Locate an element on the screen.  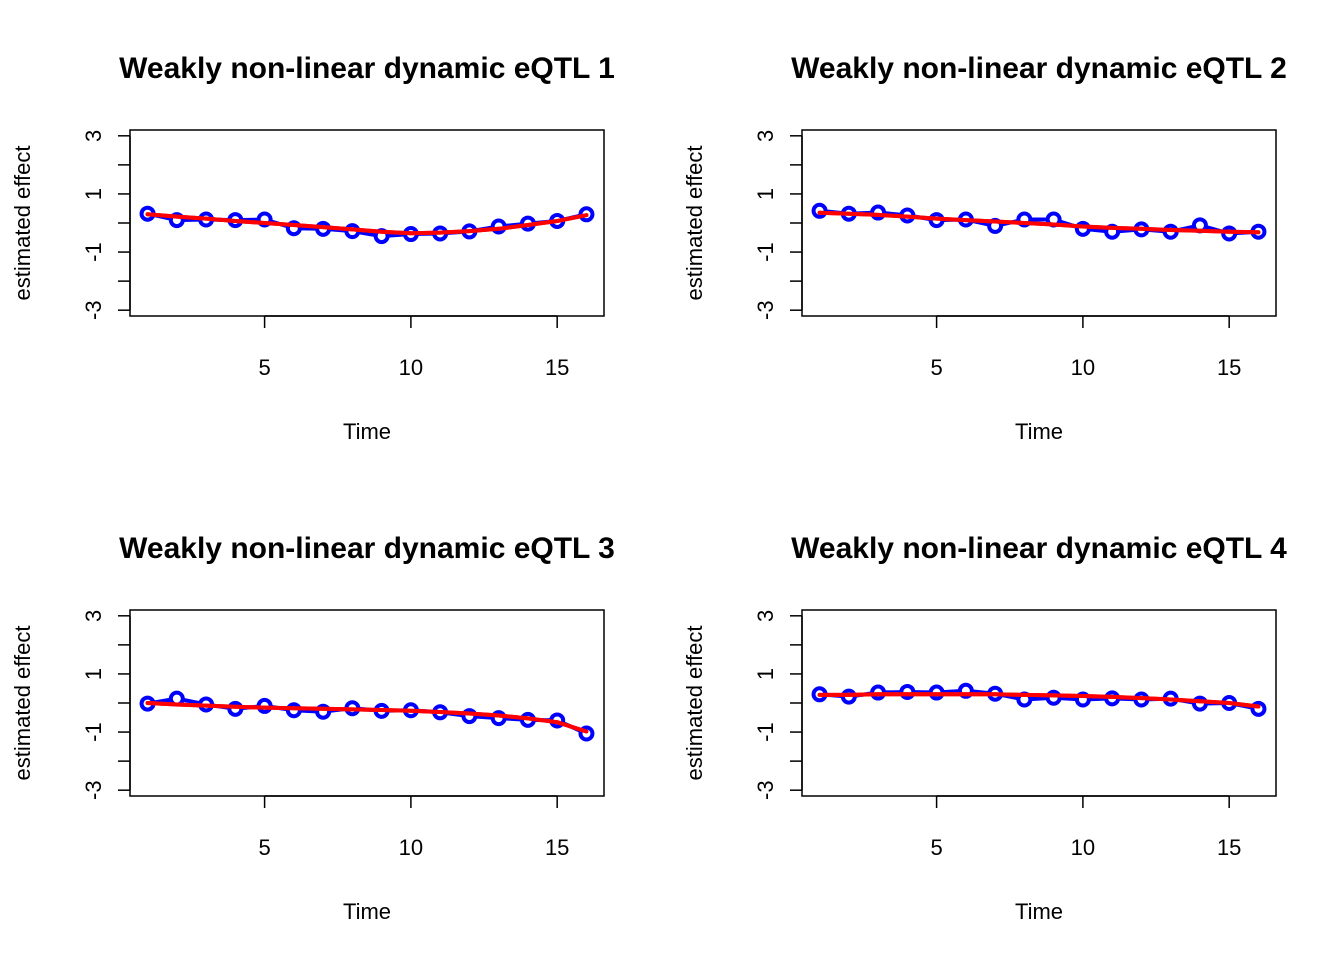
chart-title: Weakly non-linear dynamic eQTL 3 is located at coordinates (367, 548).